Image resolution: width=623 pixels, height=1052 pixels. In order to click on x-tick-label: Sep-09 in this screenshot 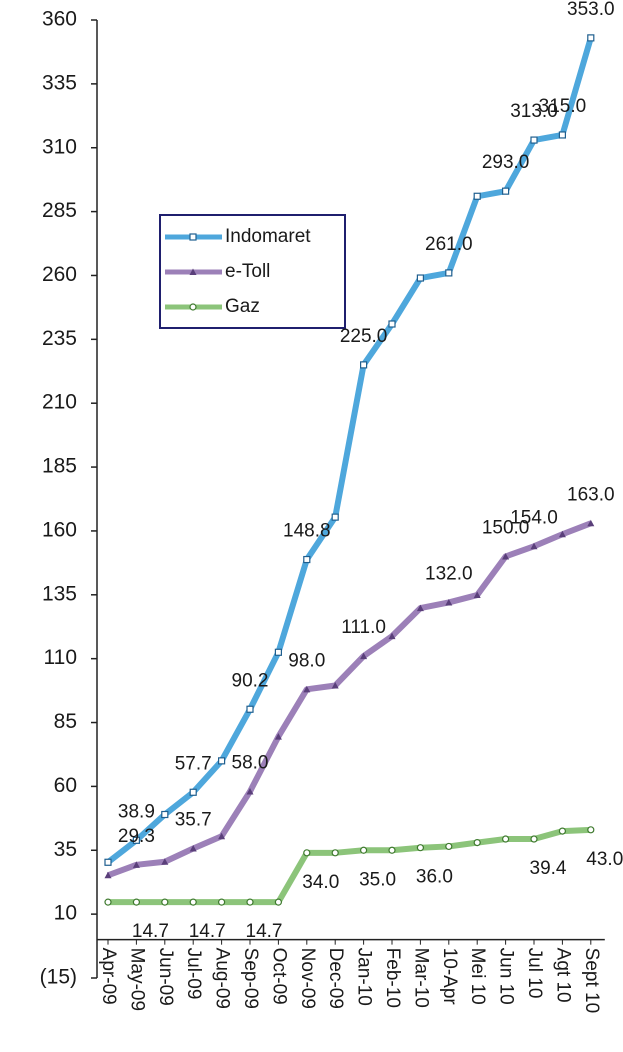, I will do `click(250, 978)`.